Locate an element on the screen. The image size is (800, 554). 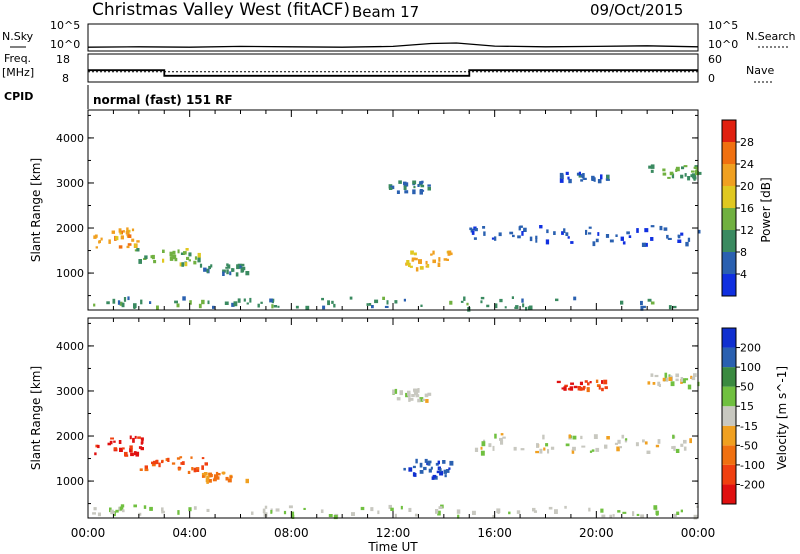
cpid-text: normal (fast) 151 RF is located at coordinates (163, 100).